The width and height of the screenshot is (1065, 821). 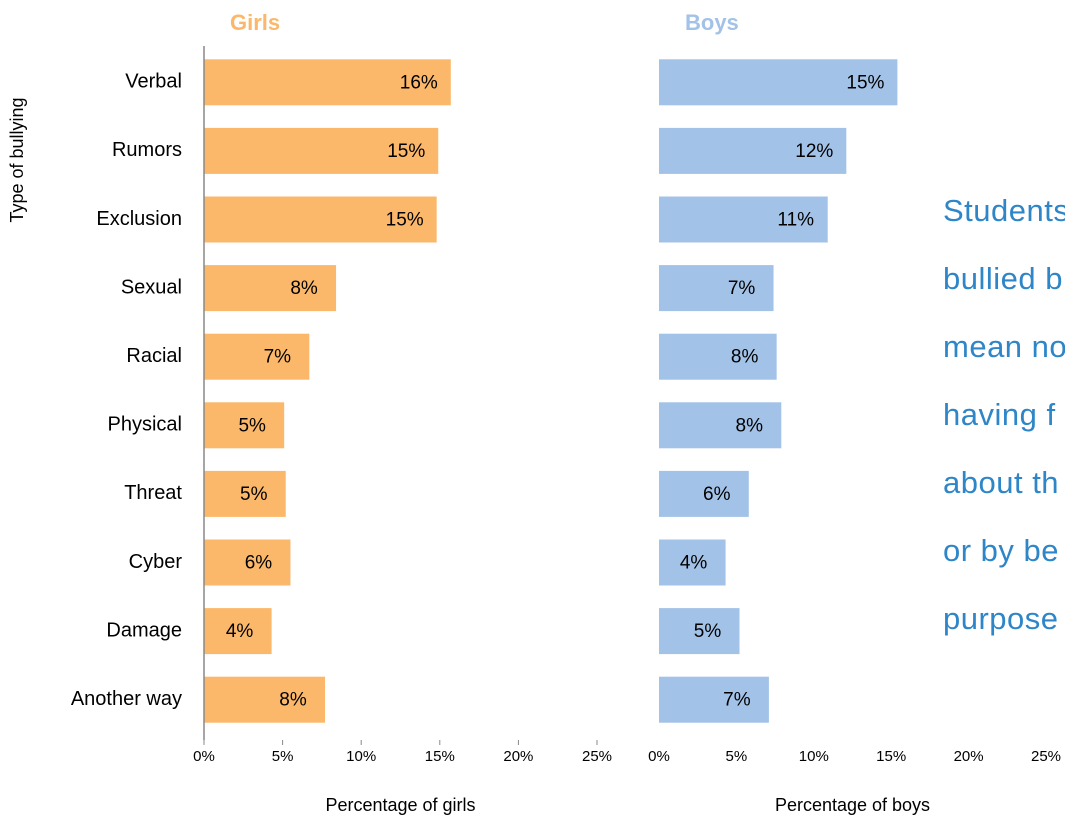 I want to click on category-label: Rumors, so click(x=147, y=150).